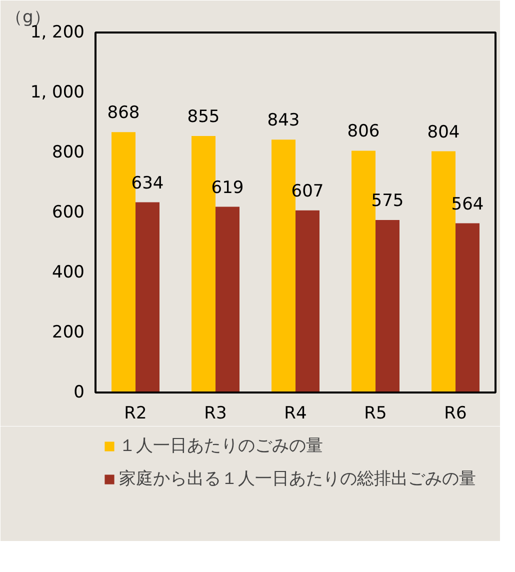  I want to click on x-tick-label: R5, so click(375, 414).